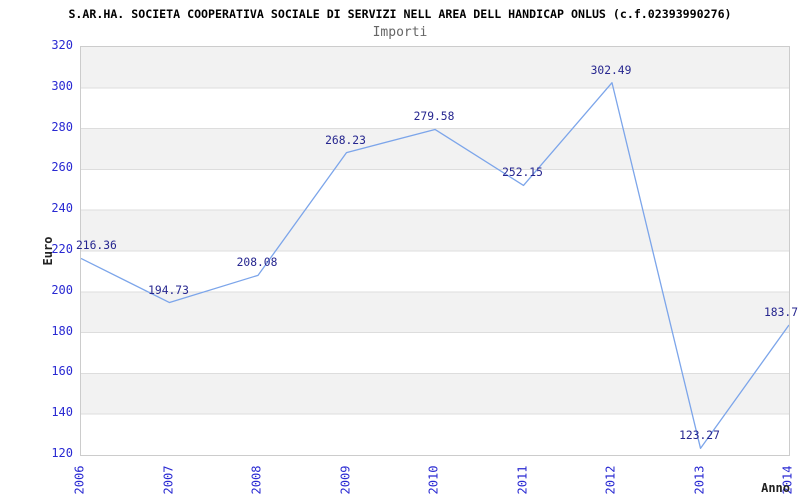  What do you see at coordinates (96, 246) in the screenshot?
I see `point-value-label: 216.36` at bounding box center [96, 246].